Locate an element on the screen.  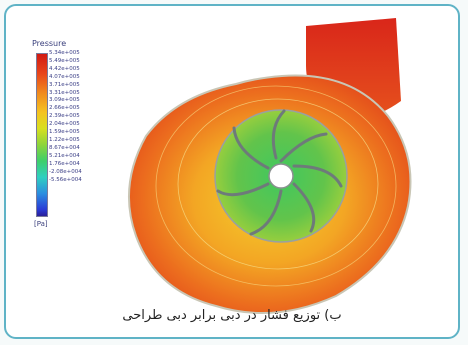
legend-value: 5.49e+005 is located at coordinates (64, 60).